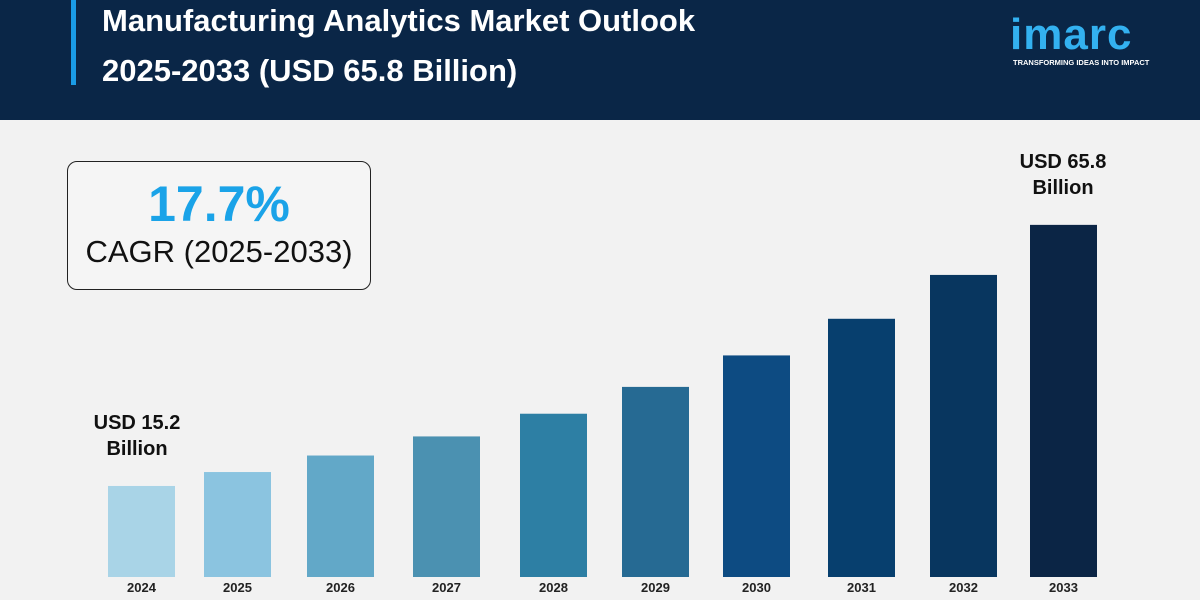  What do you see at coordinates (237, 587) in the screenshot?
I see `x-tick-label: 2025` at bounding box center [237, 587].